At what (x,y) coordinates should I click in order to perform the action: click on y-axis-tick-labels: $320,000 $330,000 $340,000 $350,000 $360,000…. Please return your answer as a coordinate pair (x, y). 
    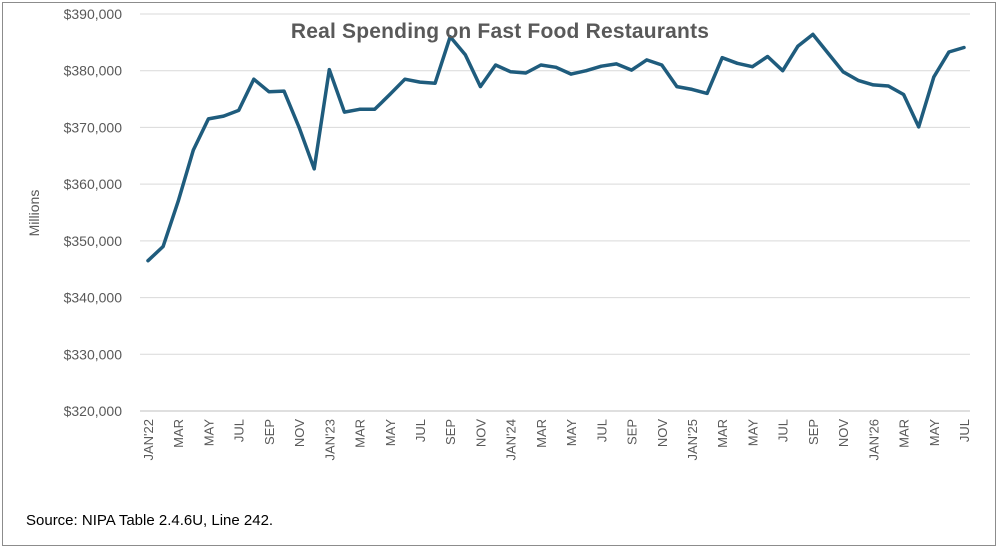
    Looking at the image, I should click on (93, 212).